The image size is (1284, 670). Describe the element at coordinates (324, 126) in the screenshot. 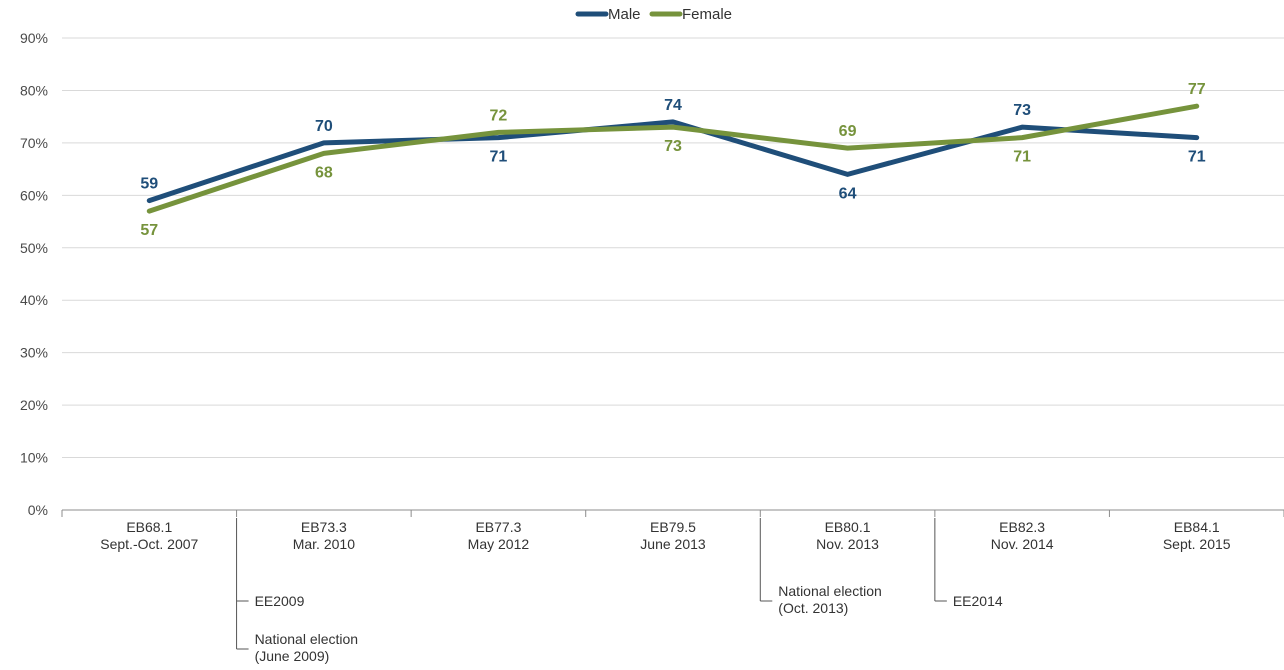

I see `data-label-male: 70` at that location.